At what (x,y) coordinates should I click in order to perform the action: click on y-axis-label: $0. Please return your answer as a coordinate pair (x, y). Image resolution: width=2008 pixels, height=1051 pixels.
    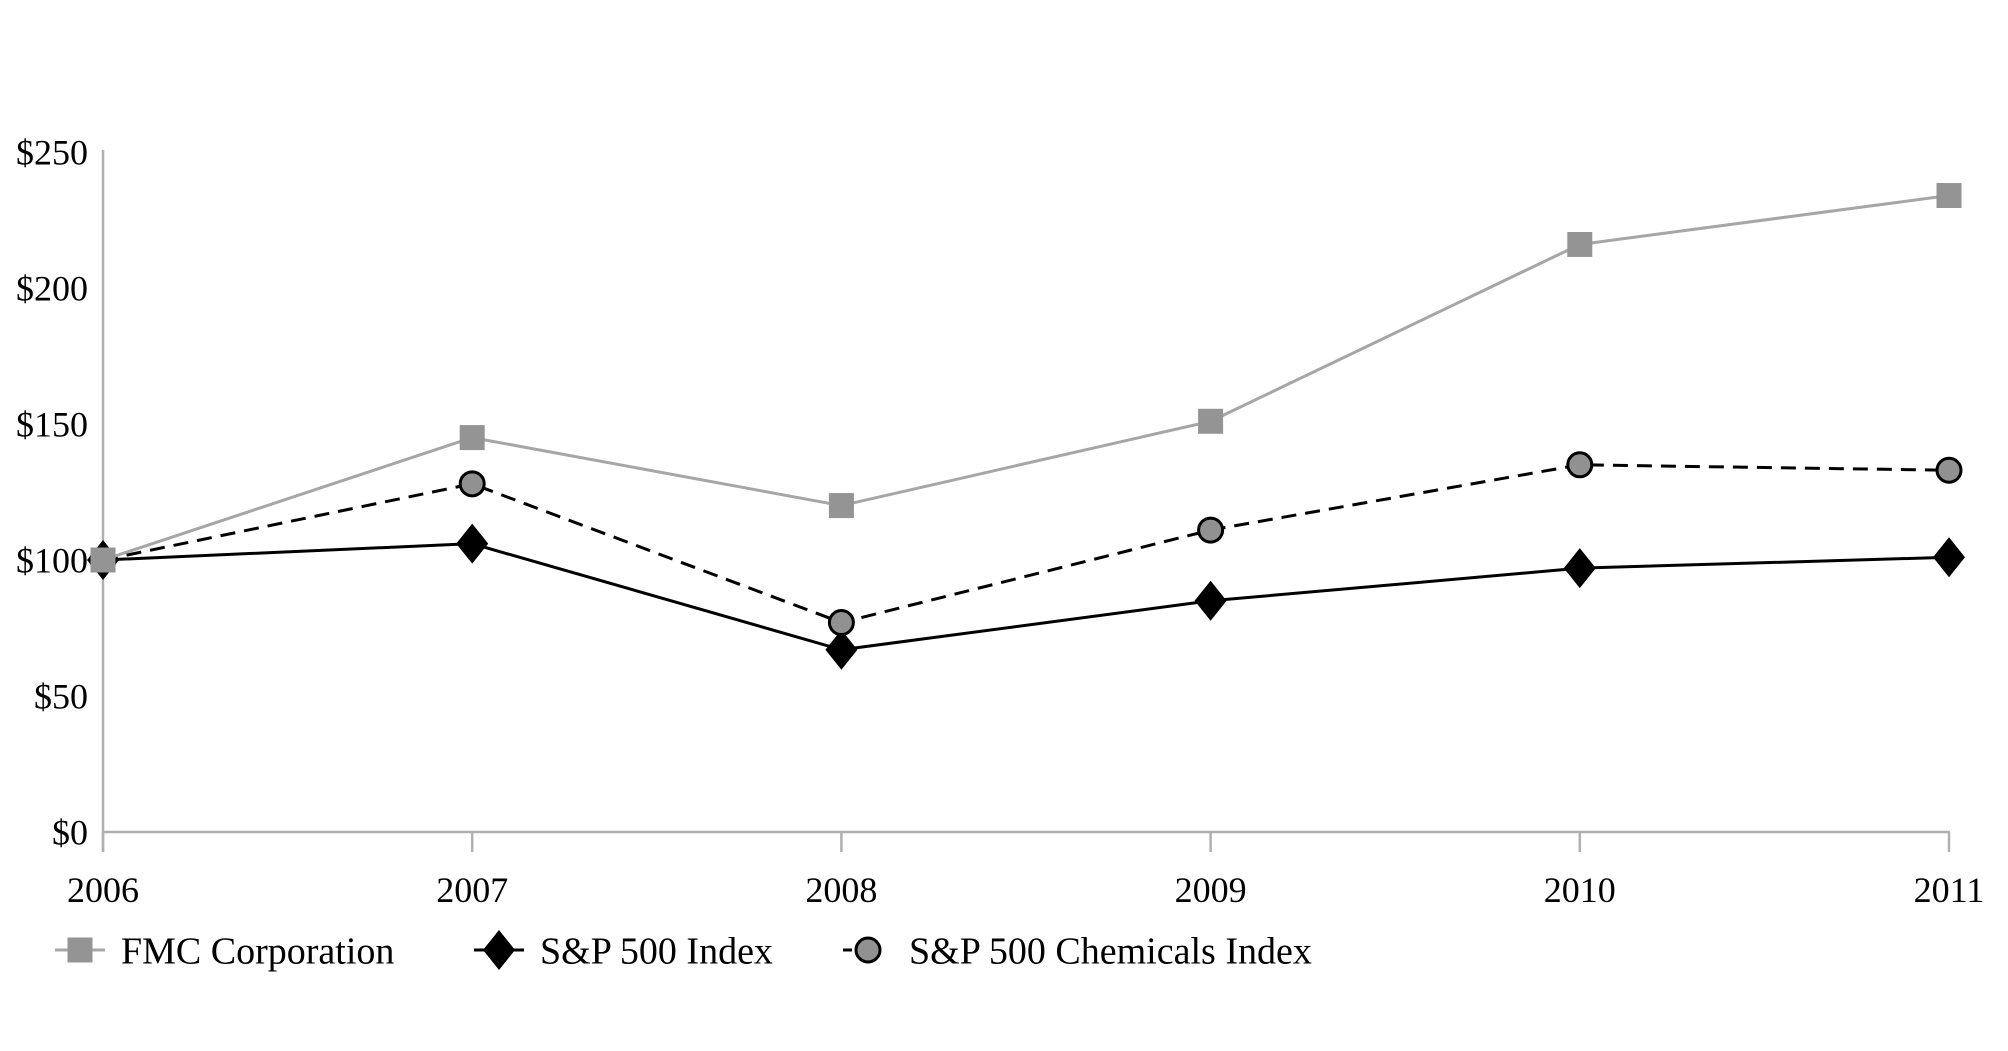
    Looking at the image, I should click on (70, 833).